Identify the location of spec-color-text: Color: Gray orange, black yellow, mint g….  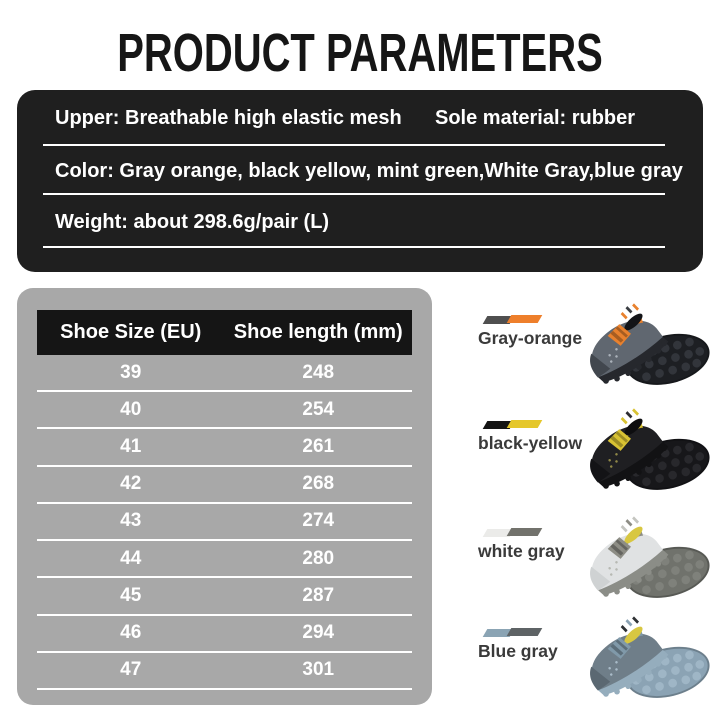
(369, 170).